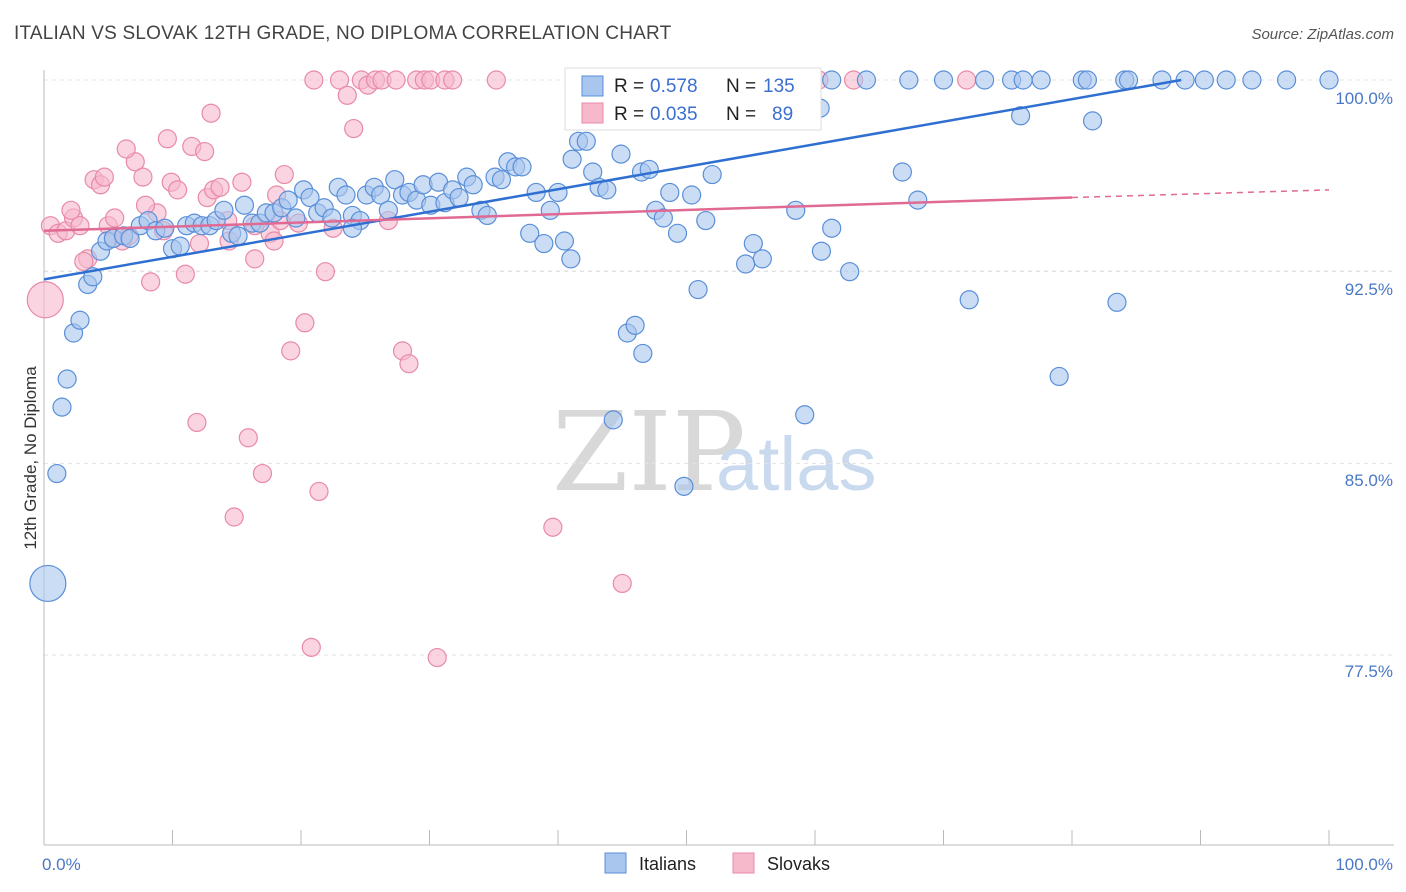 This screenshot has width=1406, height=892. Describe the element at coordinates (1364, 98) in the screenshot. I see `y-tick-label-100: 100.0%` at that location.